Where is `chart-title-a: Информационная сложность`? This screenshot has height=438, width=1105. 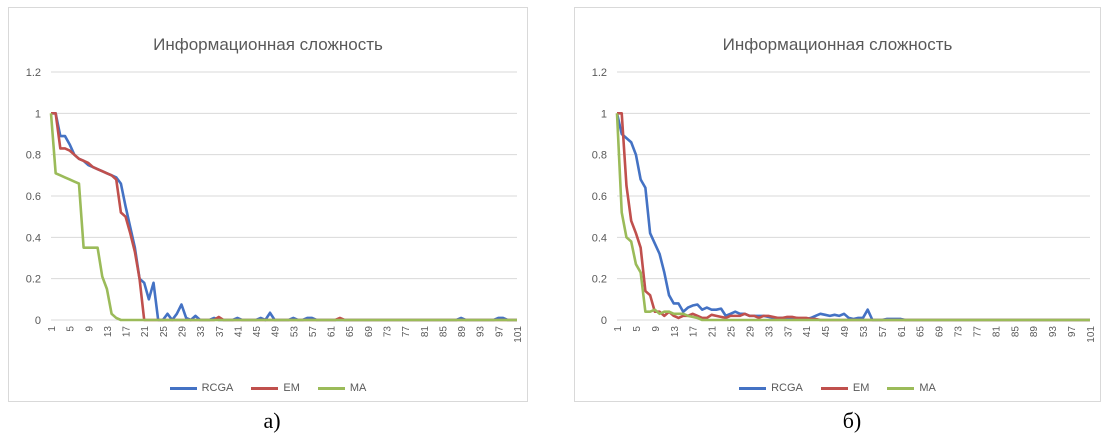 chart-title-a: Информационная сложность is located at coordinates (268, 44).